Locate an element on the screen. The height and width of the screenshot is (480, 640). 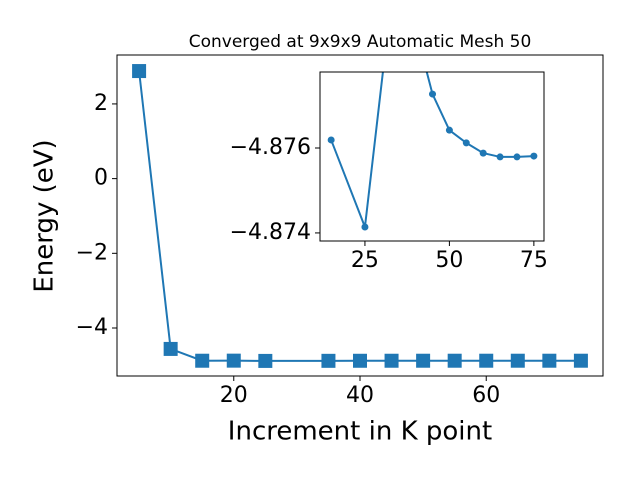
y-tick-label: 0 is located at coordinates (101, 178).